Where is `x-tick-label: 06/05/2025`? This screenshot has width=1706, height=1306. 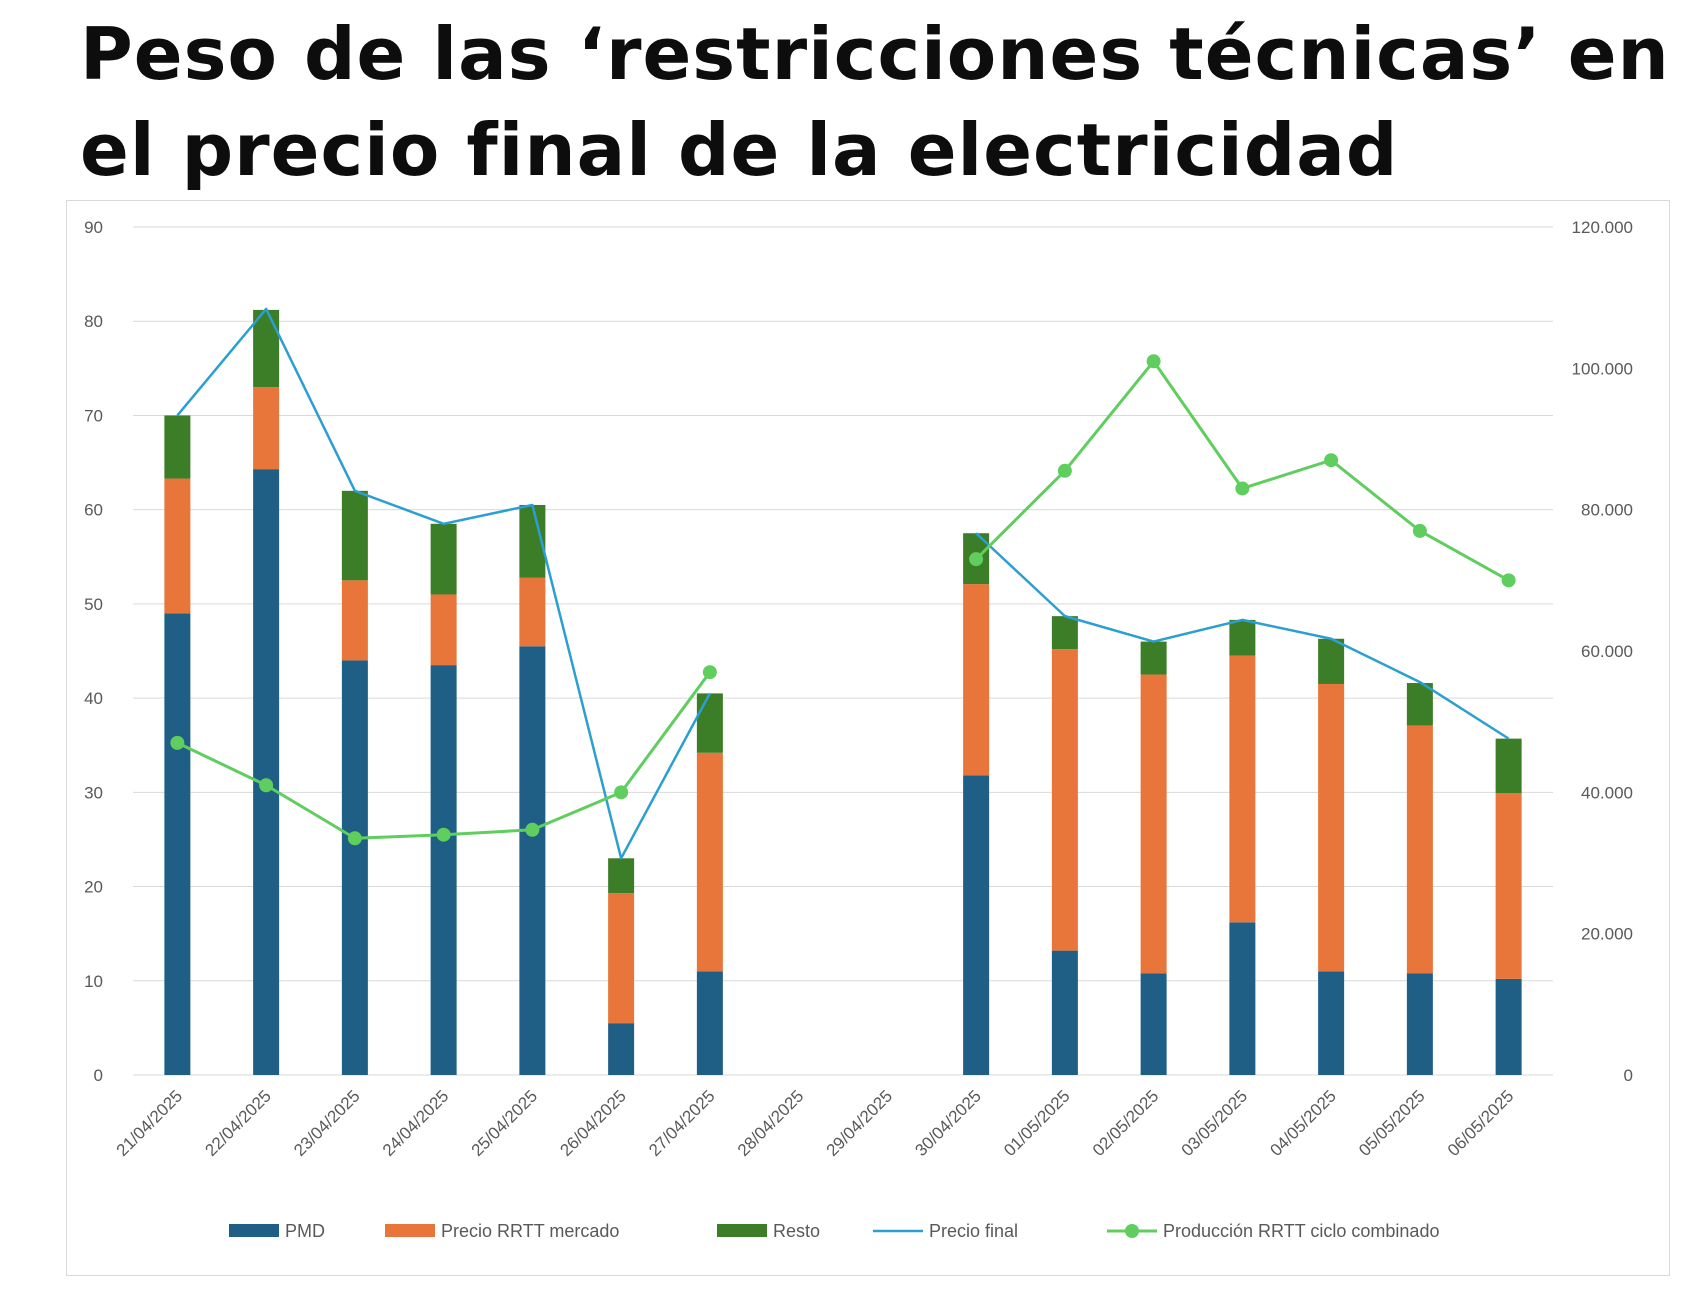
x-tick-label: 06/05/2025 is located at coordinates (1481, 1123).